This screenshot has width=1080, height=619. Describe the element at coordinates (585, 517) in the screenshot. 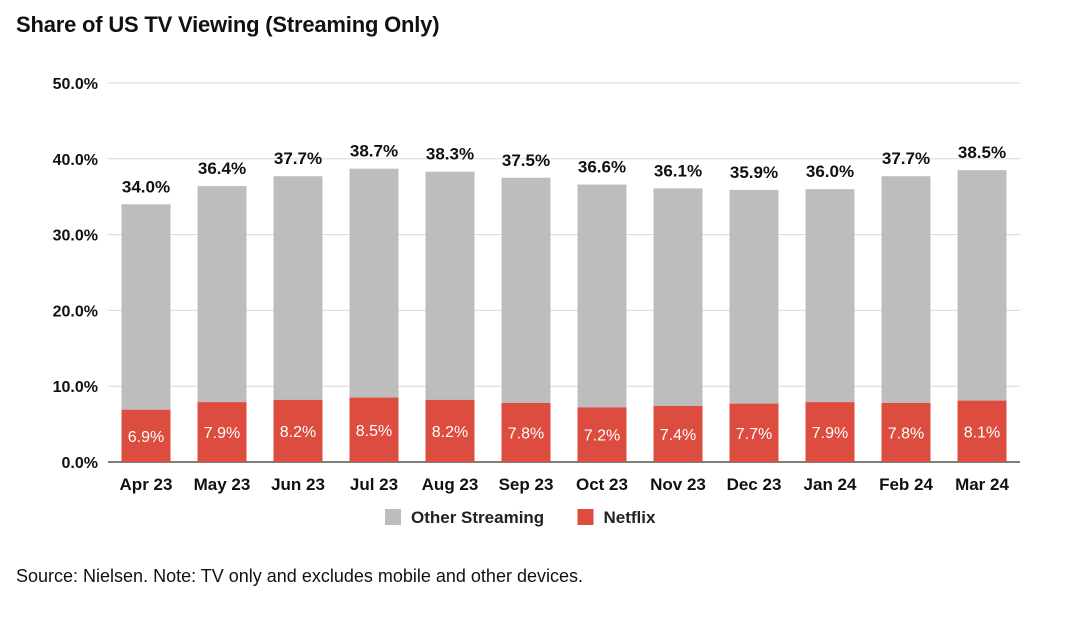

I see `legend-swatch-netflix` at that location.